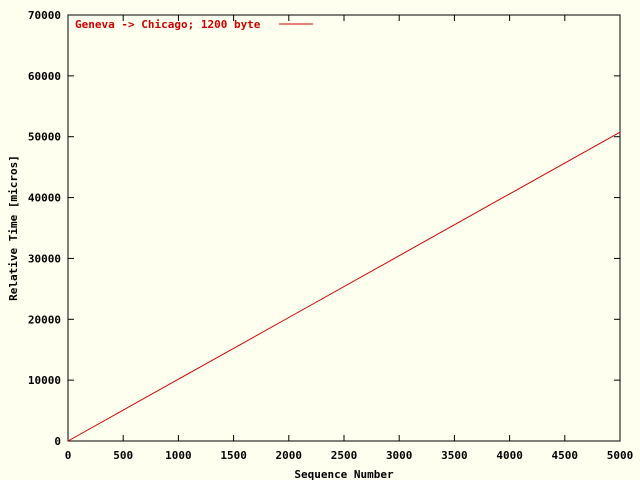  Describe the element at coordinates (68, 455) in the screenshot. I see `x-tick-label: 0` at that location.